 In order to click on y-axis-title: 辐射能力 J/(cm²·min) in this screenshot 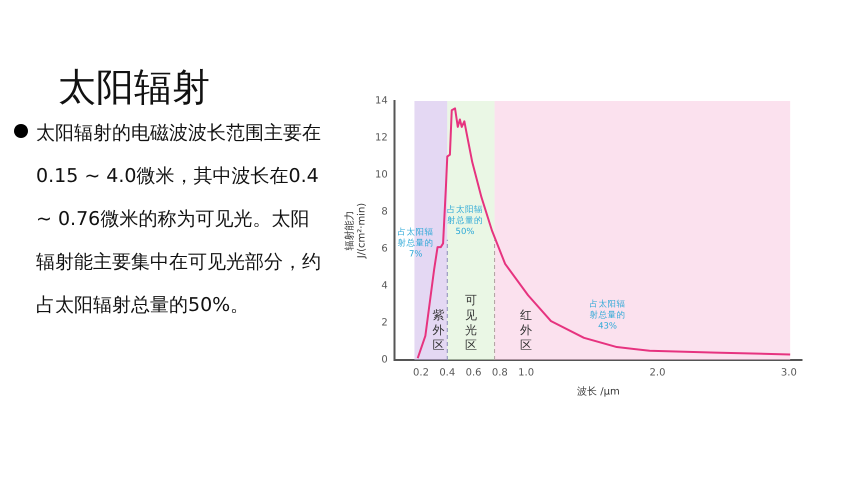, I will do `click(356, 231)`.